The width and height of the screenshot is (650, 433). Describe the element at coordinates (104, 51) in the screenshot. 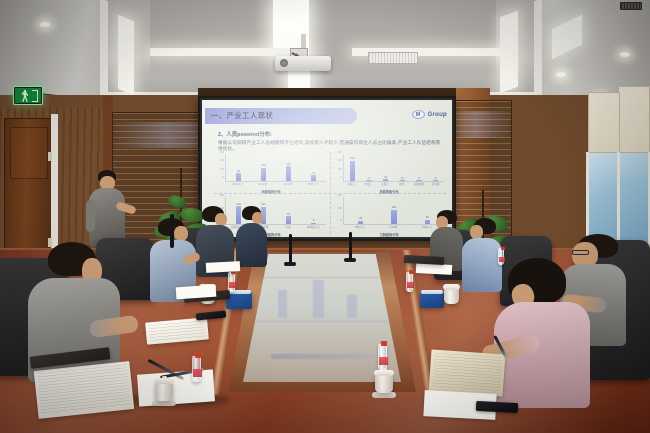

I see `ceiling-lip-left` at that location.